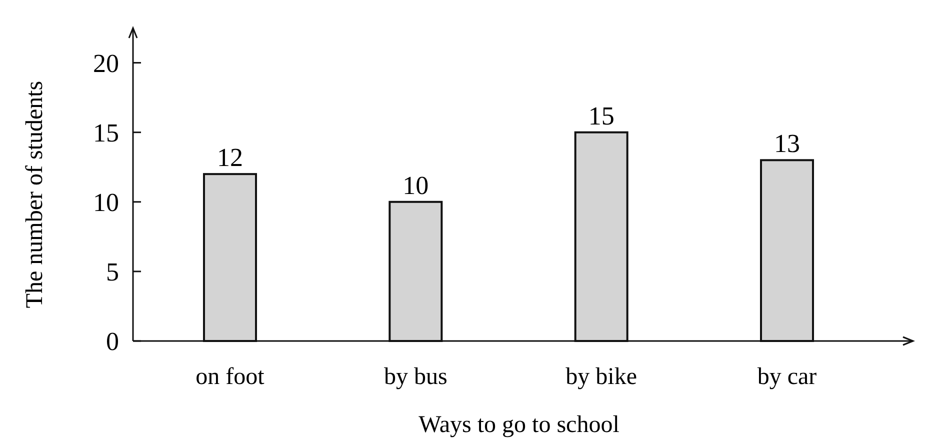  Describe the element at coordinates (787, 143) in the screenshot. I see `data-label: 13` at that location.